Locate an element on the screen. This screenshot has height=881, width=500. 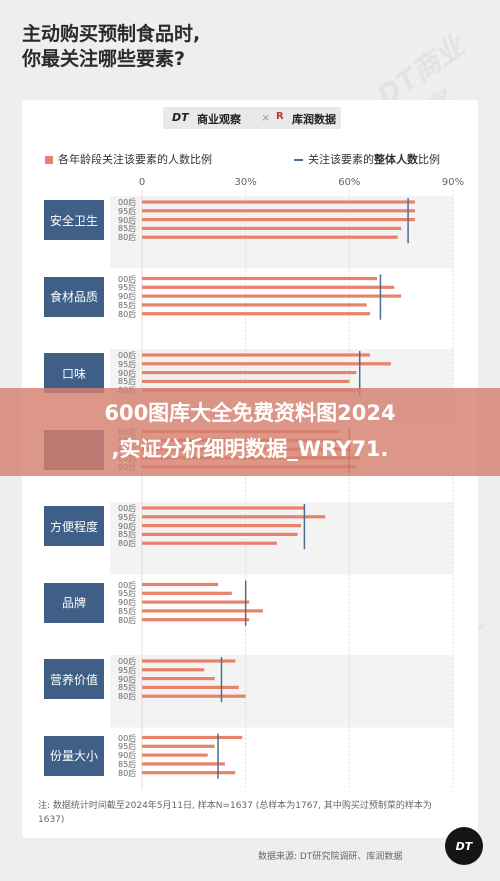
category-label: 品牌 is located at coordinates (74, 602).